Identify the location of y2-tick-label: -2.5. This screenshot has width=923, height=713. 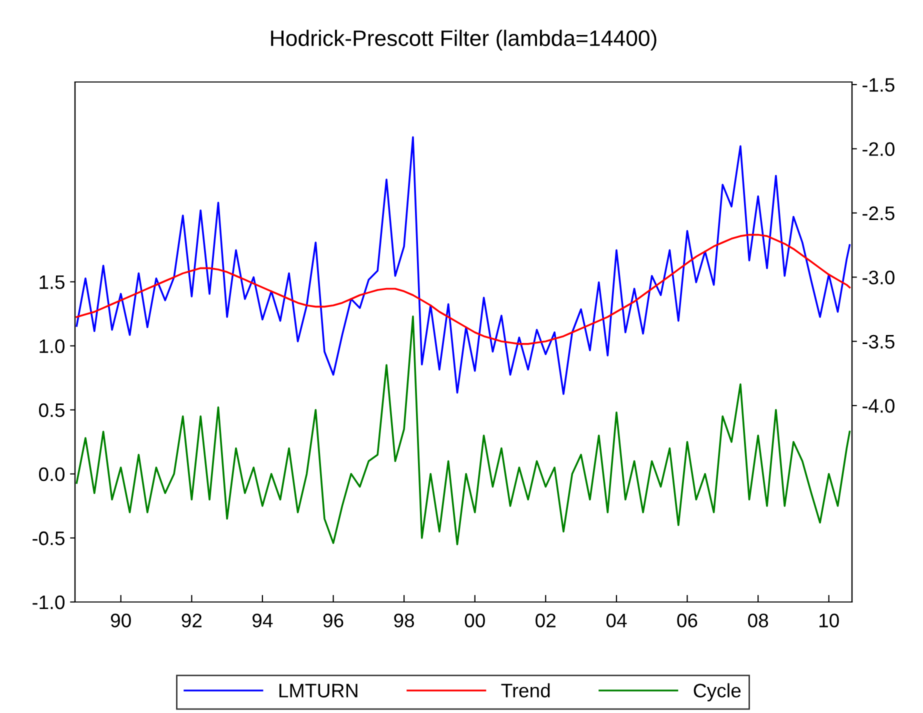
(878, 213).